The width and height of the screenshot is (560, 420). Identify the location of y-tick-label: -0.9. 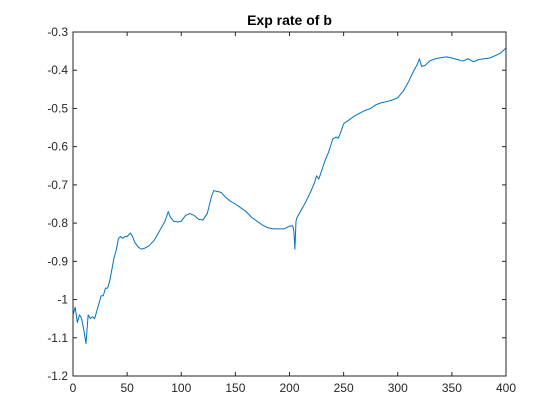
(57, 261).